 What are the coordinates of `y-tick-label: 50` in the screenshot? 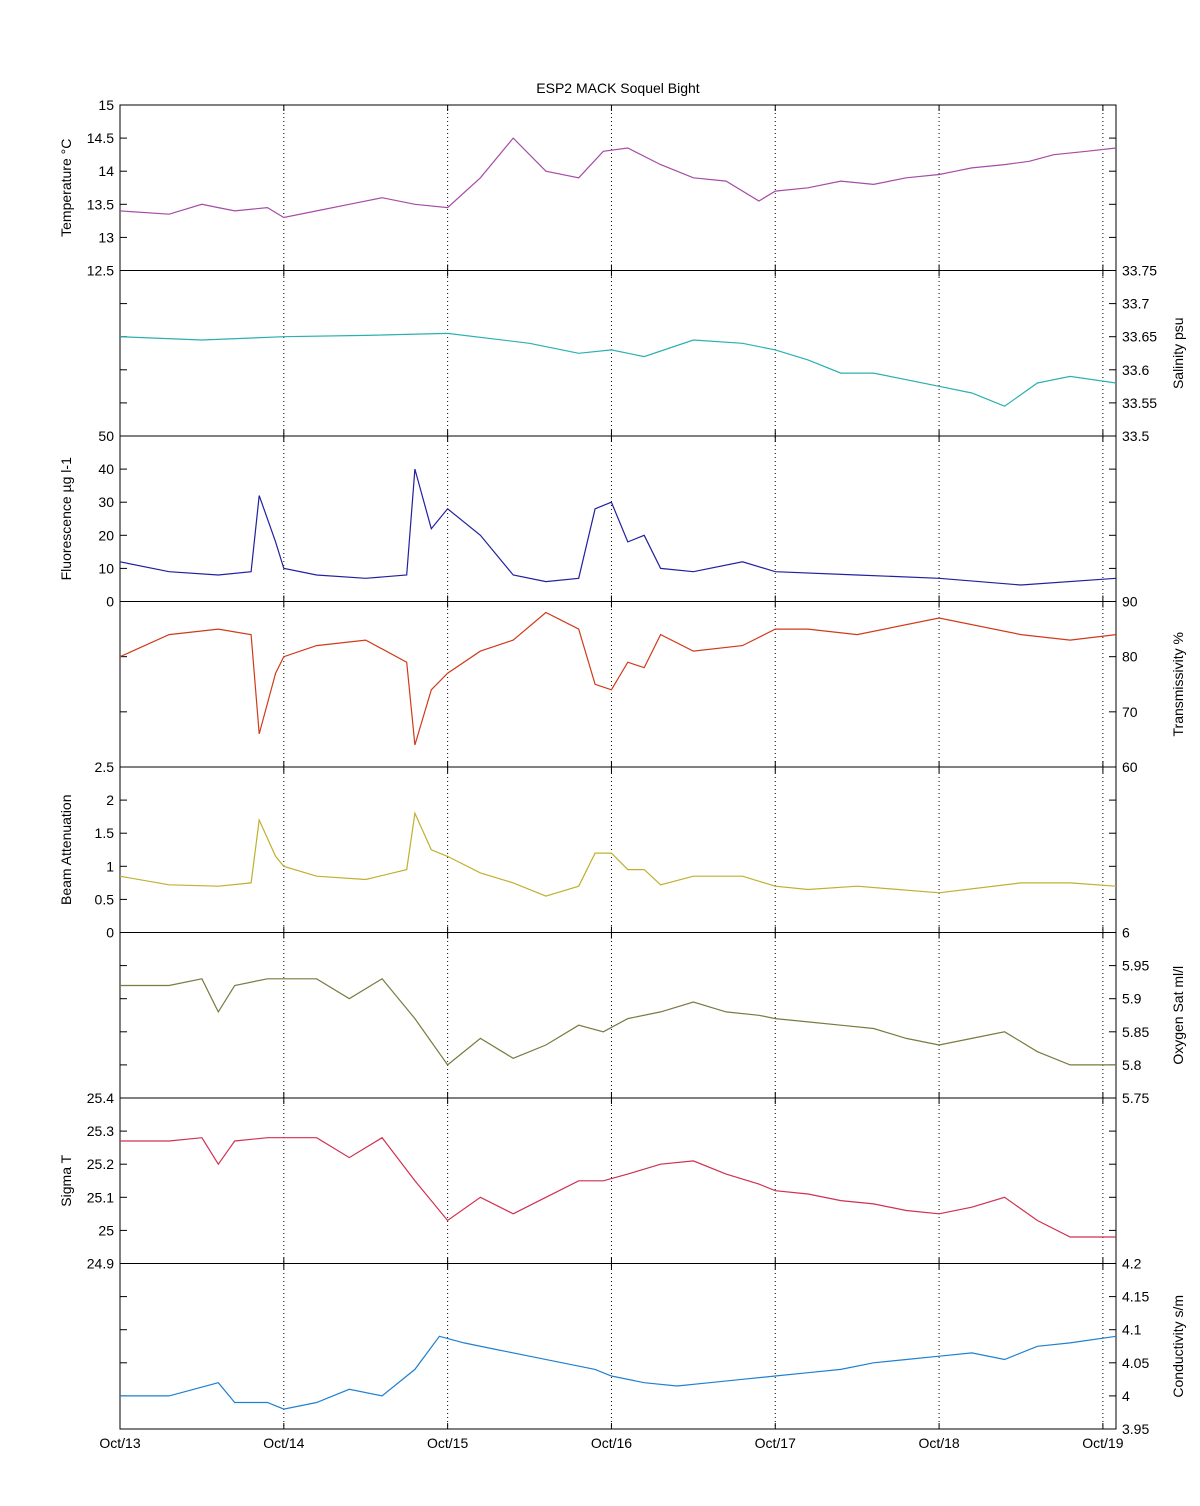 It's located at (106, 436).